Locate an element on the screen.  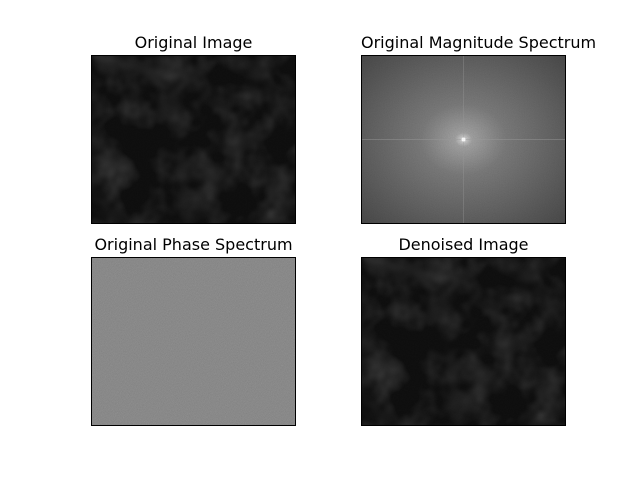
phase-spectrum-image is located at coordinates (193, 341).